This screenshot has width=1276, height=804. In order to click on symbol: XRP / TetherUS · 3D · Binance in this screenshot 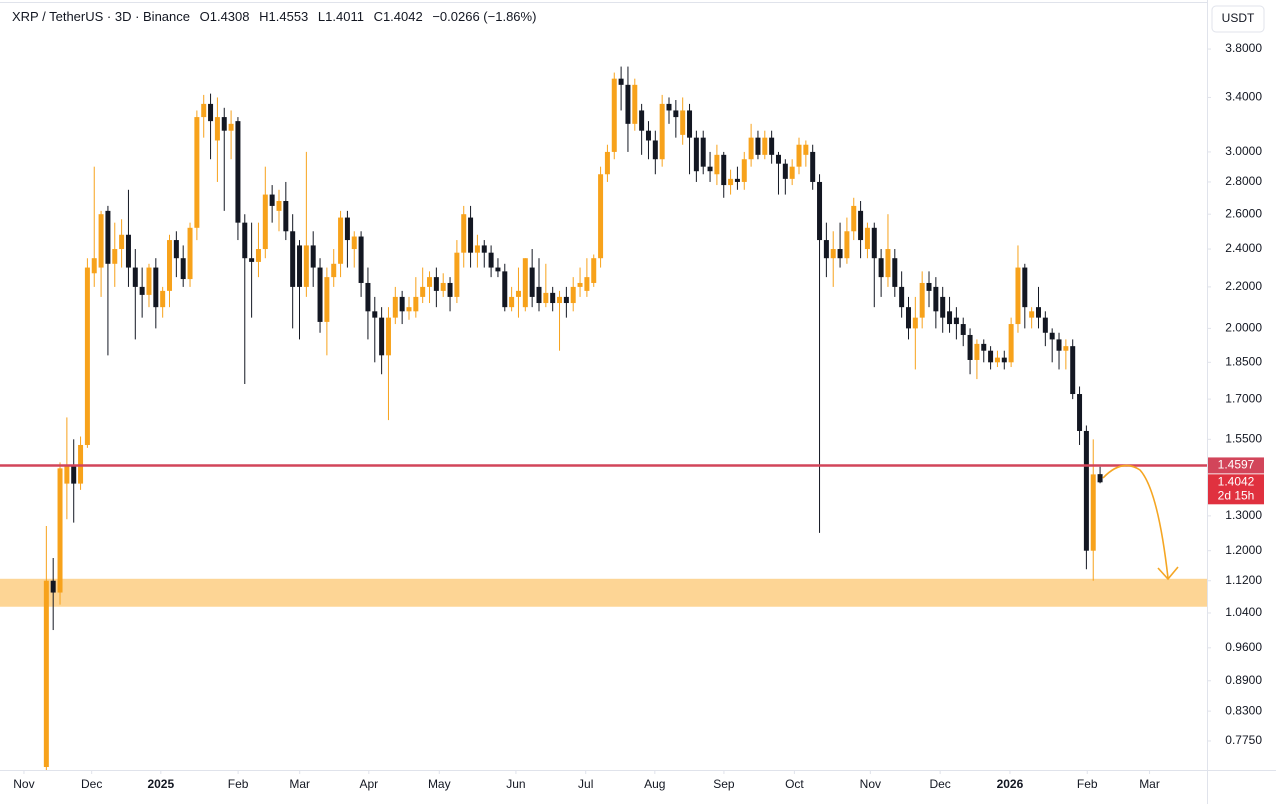, I will do `click(101, 16)`.